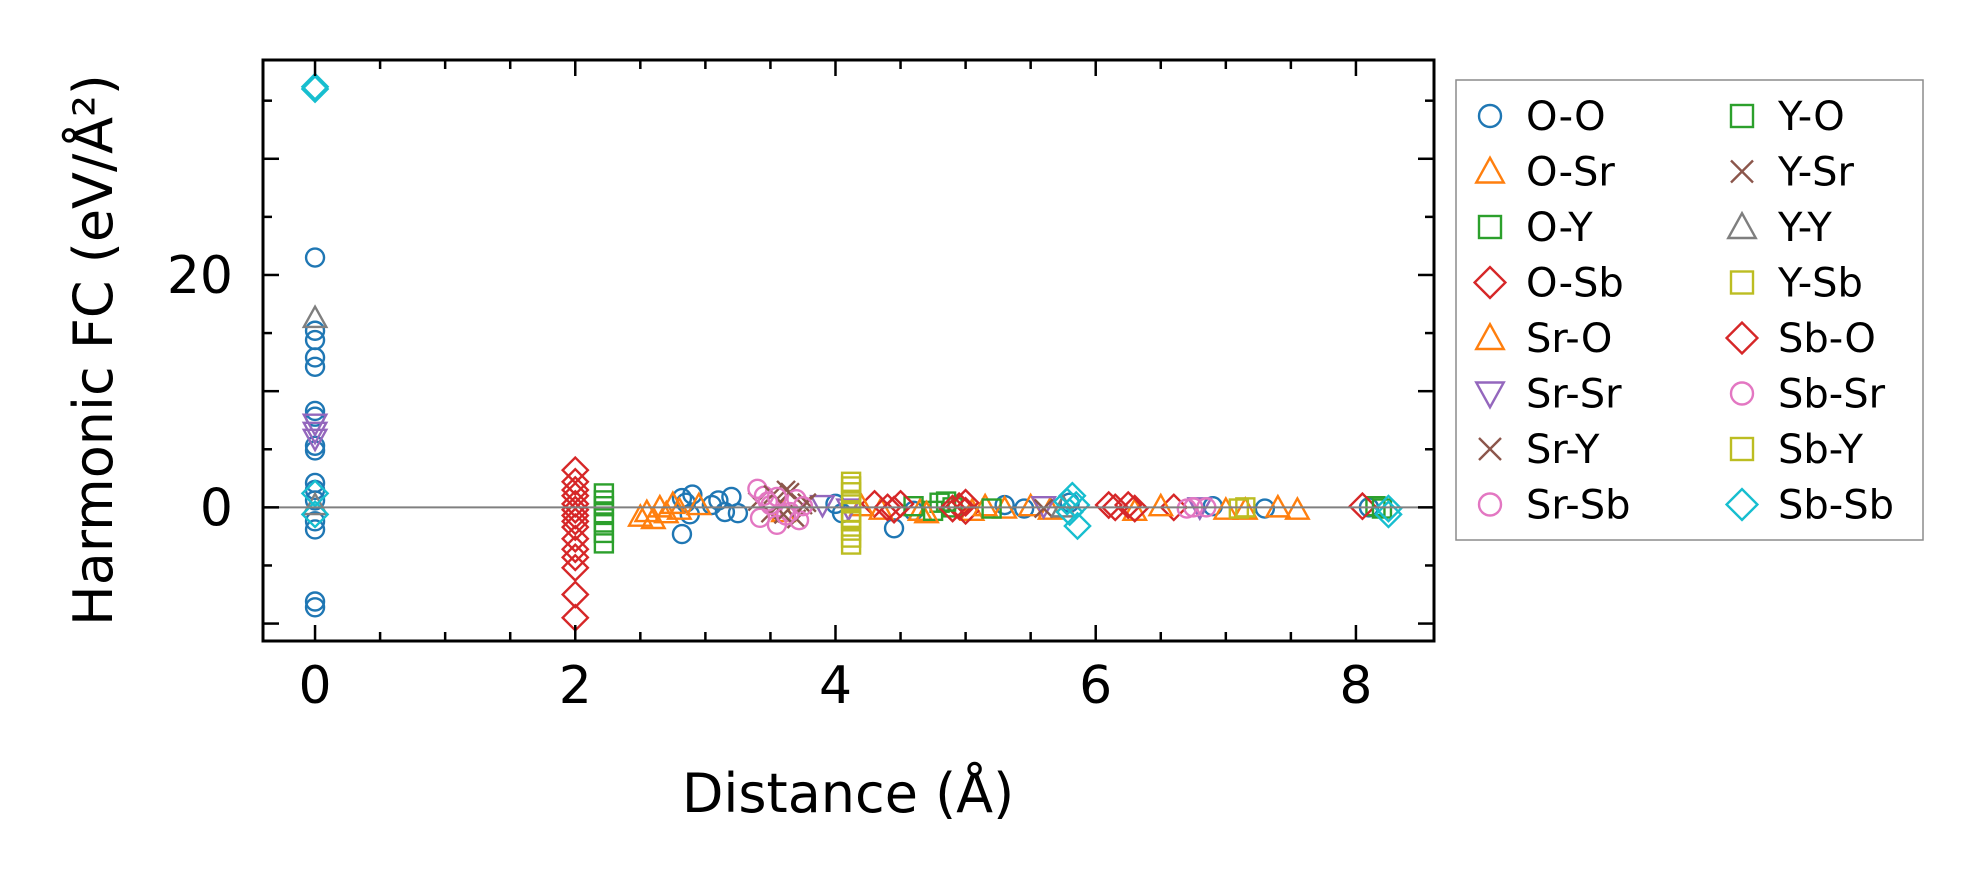 This screenshot has height=883, width=1969. What do you see at coordinates (1569, 339) in the screenshot?
I see `legend-label: Sr-O` at bounding box center [1569, 339].